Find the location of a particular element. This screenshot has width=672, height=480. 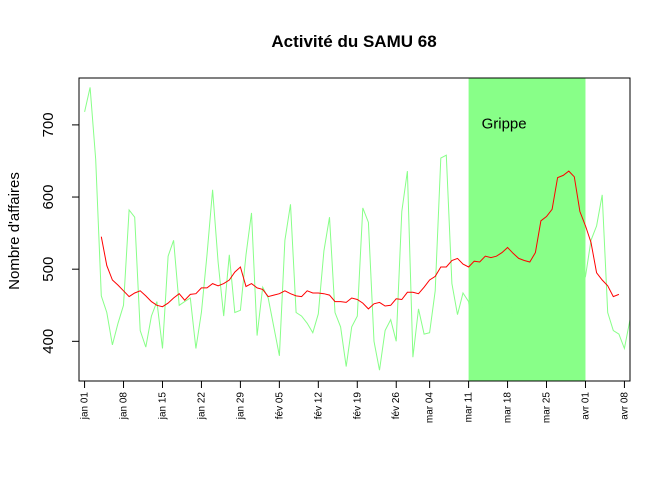

x-tick-label: fév 19 is located at coordinates (357, 406).